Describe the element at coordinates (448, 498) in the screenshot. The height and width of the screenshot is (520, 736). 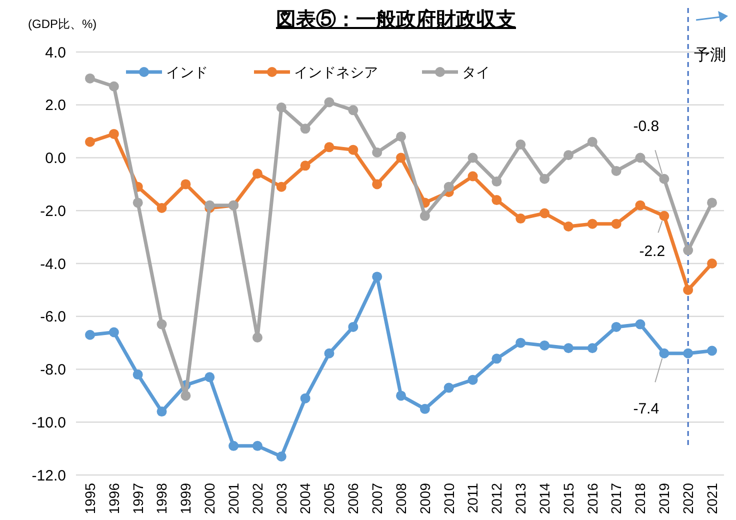
I see `x-tick-label: 2010` at that location.